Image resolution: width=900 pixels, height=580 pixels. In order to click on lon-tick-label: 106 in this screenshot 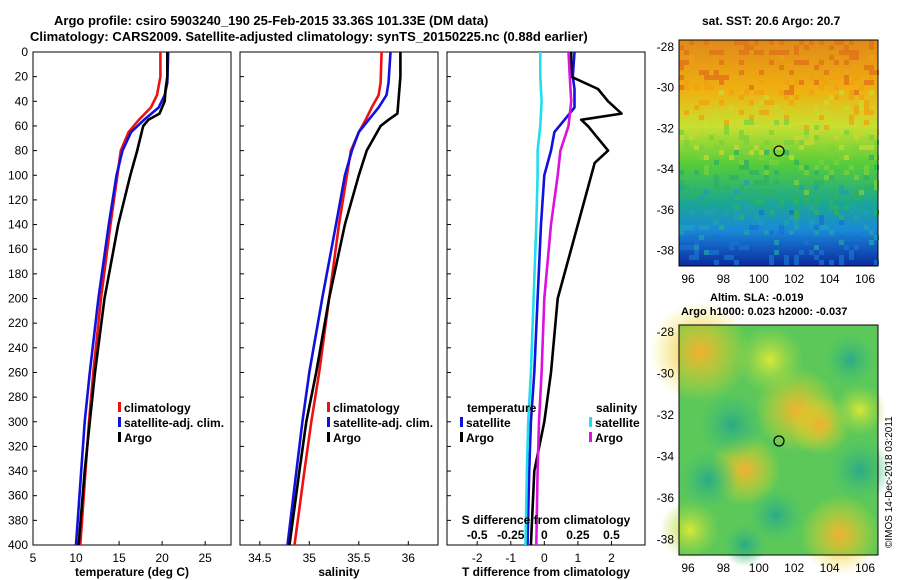, I will do `click(865, 568)`.